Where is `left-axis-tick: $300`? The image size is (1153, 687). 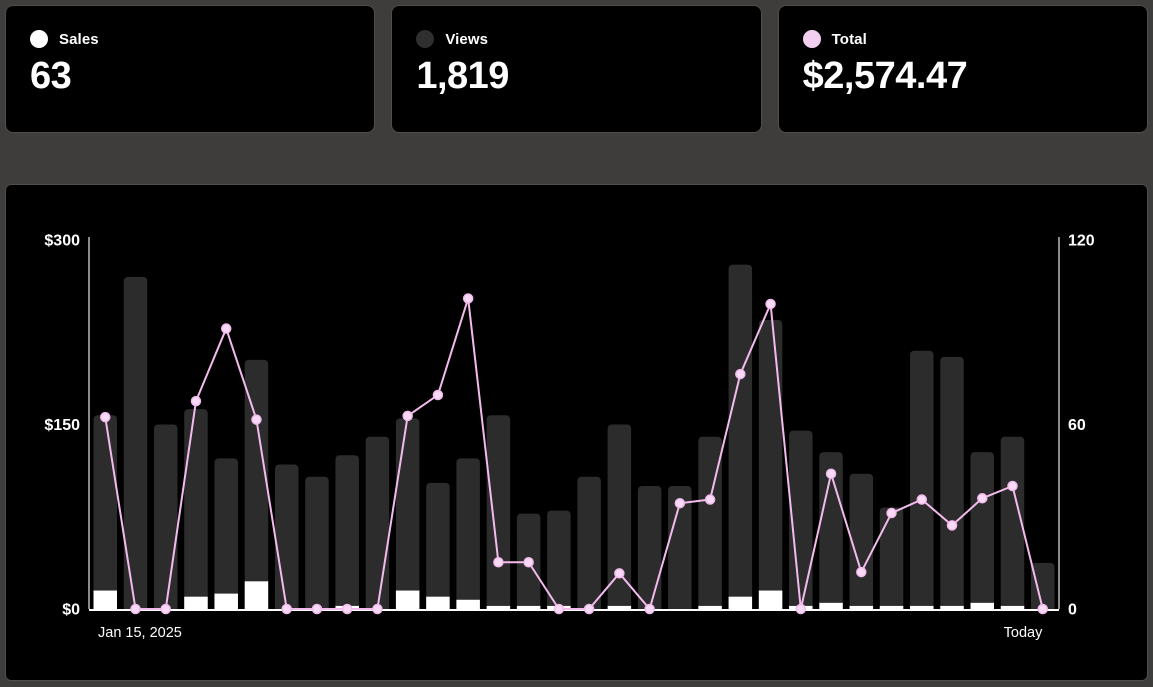 left-axis-tick: $300 is located at coordinates (62, 241).